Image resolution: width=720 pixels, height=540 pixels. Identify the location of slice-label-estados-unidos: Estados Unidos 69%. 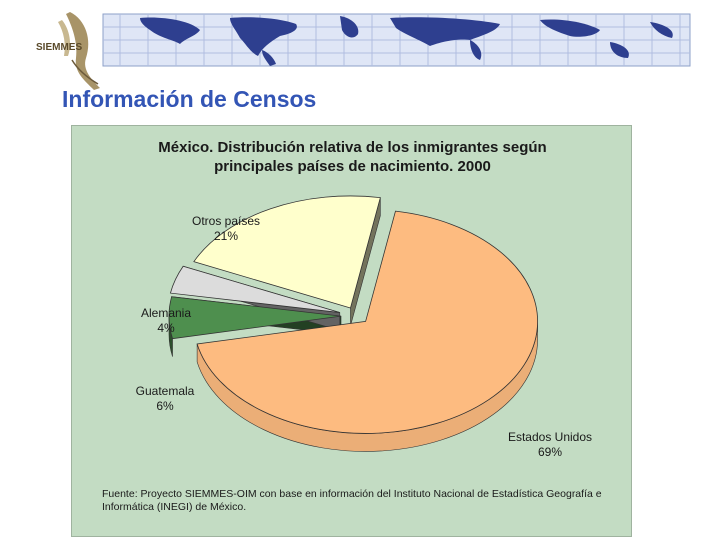
(550, 445).